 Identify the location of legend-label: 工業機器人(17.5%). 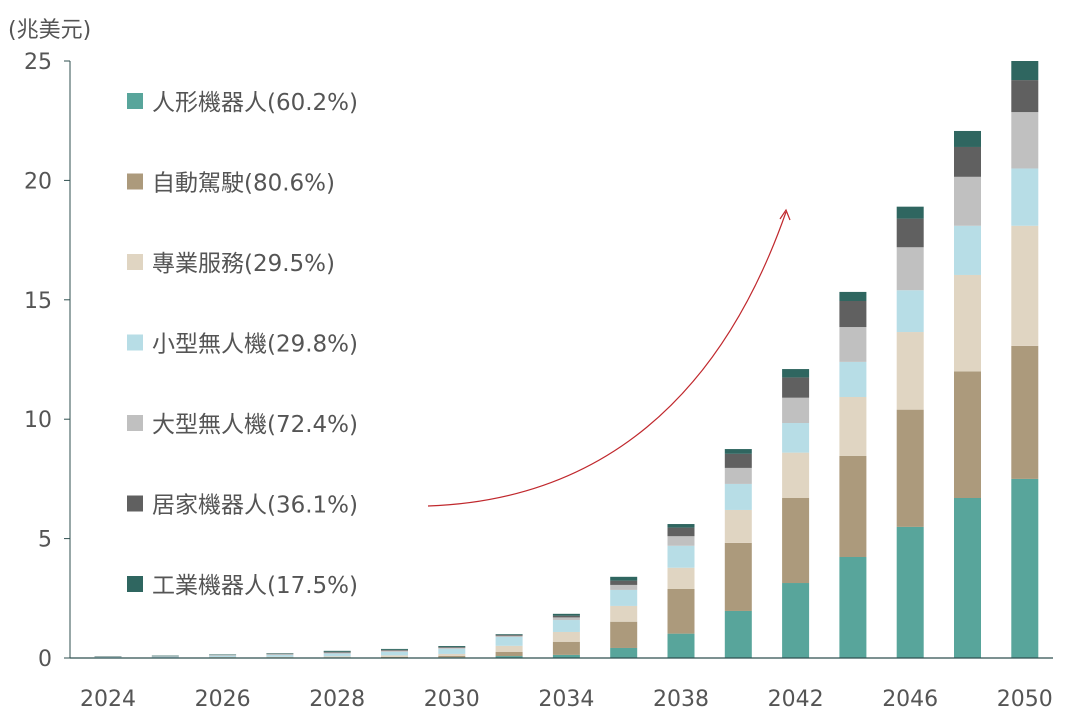
(255, 586).